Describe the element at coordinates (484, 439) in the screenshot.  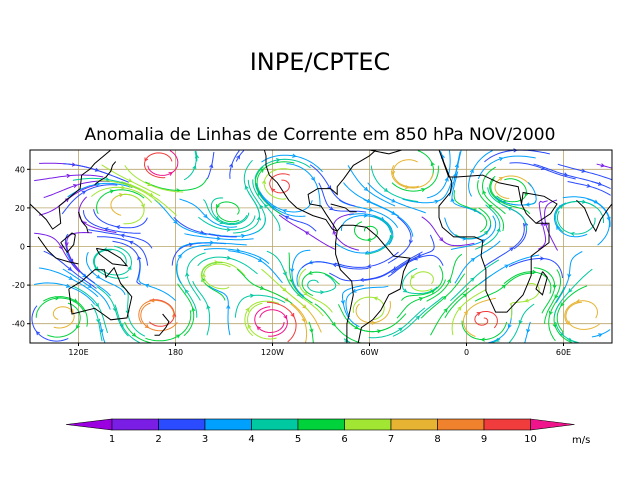
I see `colorbar-label: 9` at that location.